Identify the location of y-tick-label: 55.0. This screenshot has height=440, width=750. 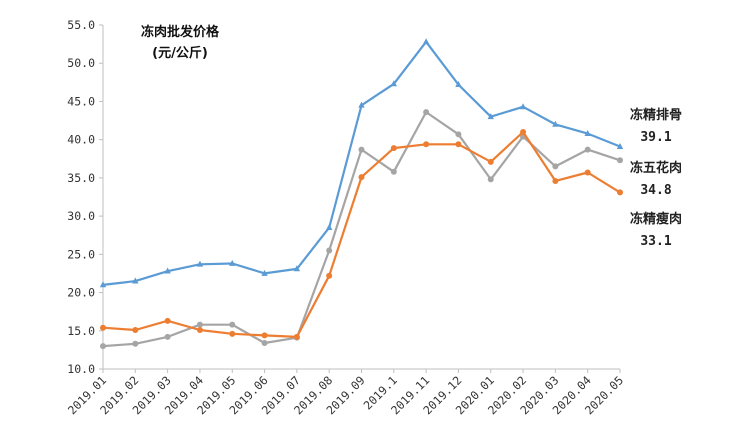
(81, 25).